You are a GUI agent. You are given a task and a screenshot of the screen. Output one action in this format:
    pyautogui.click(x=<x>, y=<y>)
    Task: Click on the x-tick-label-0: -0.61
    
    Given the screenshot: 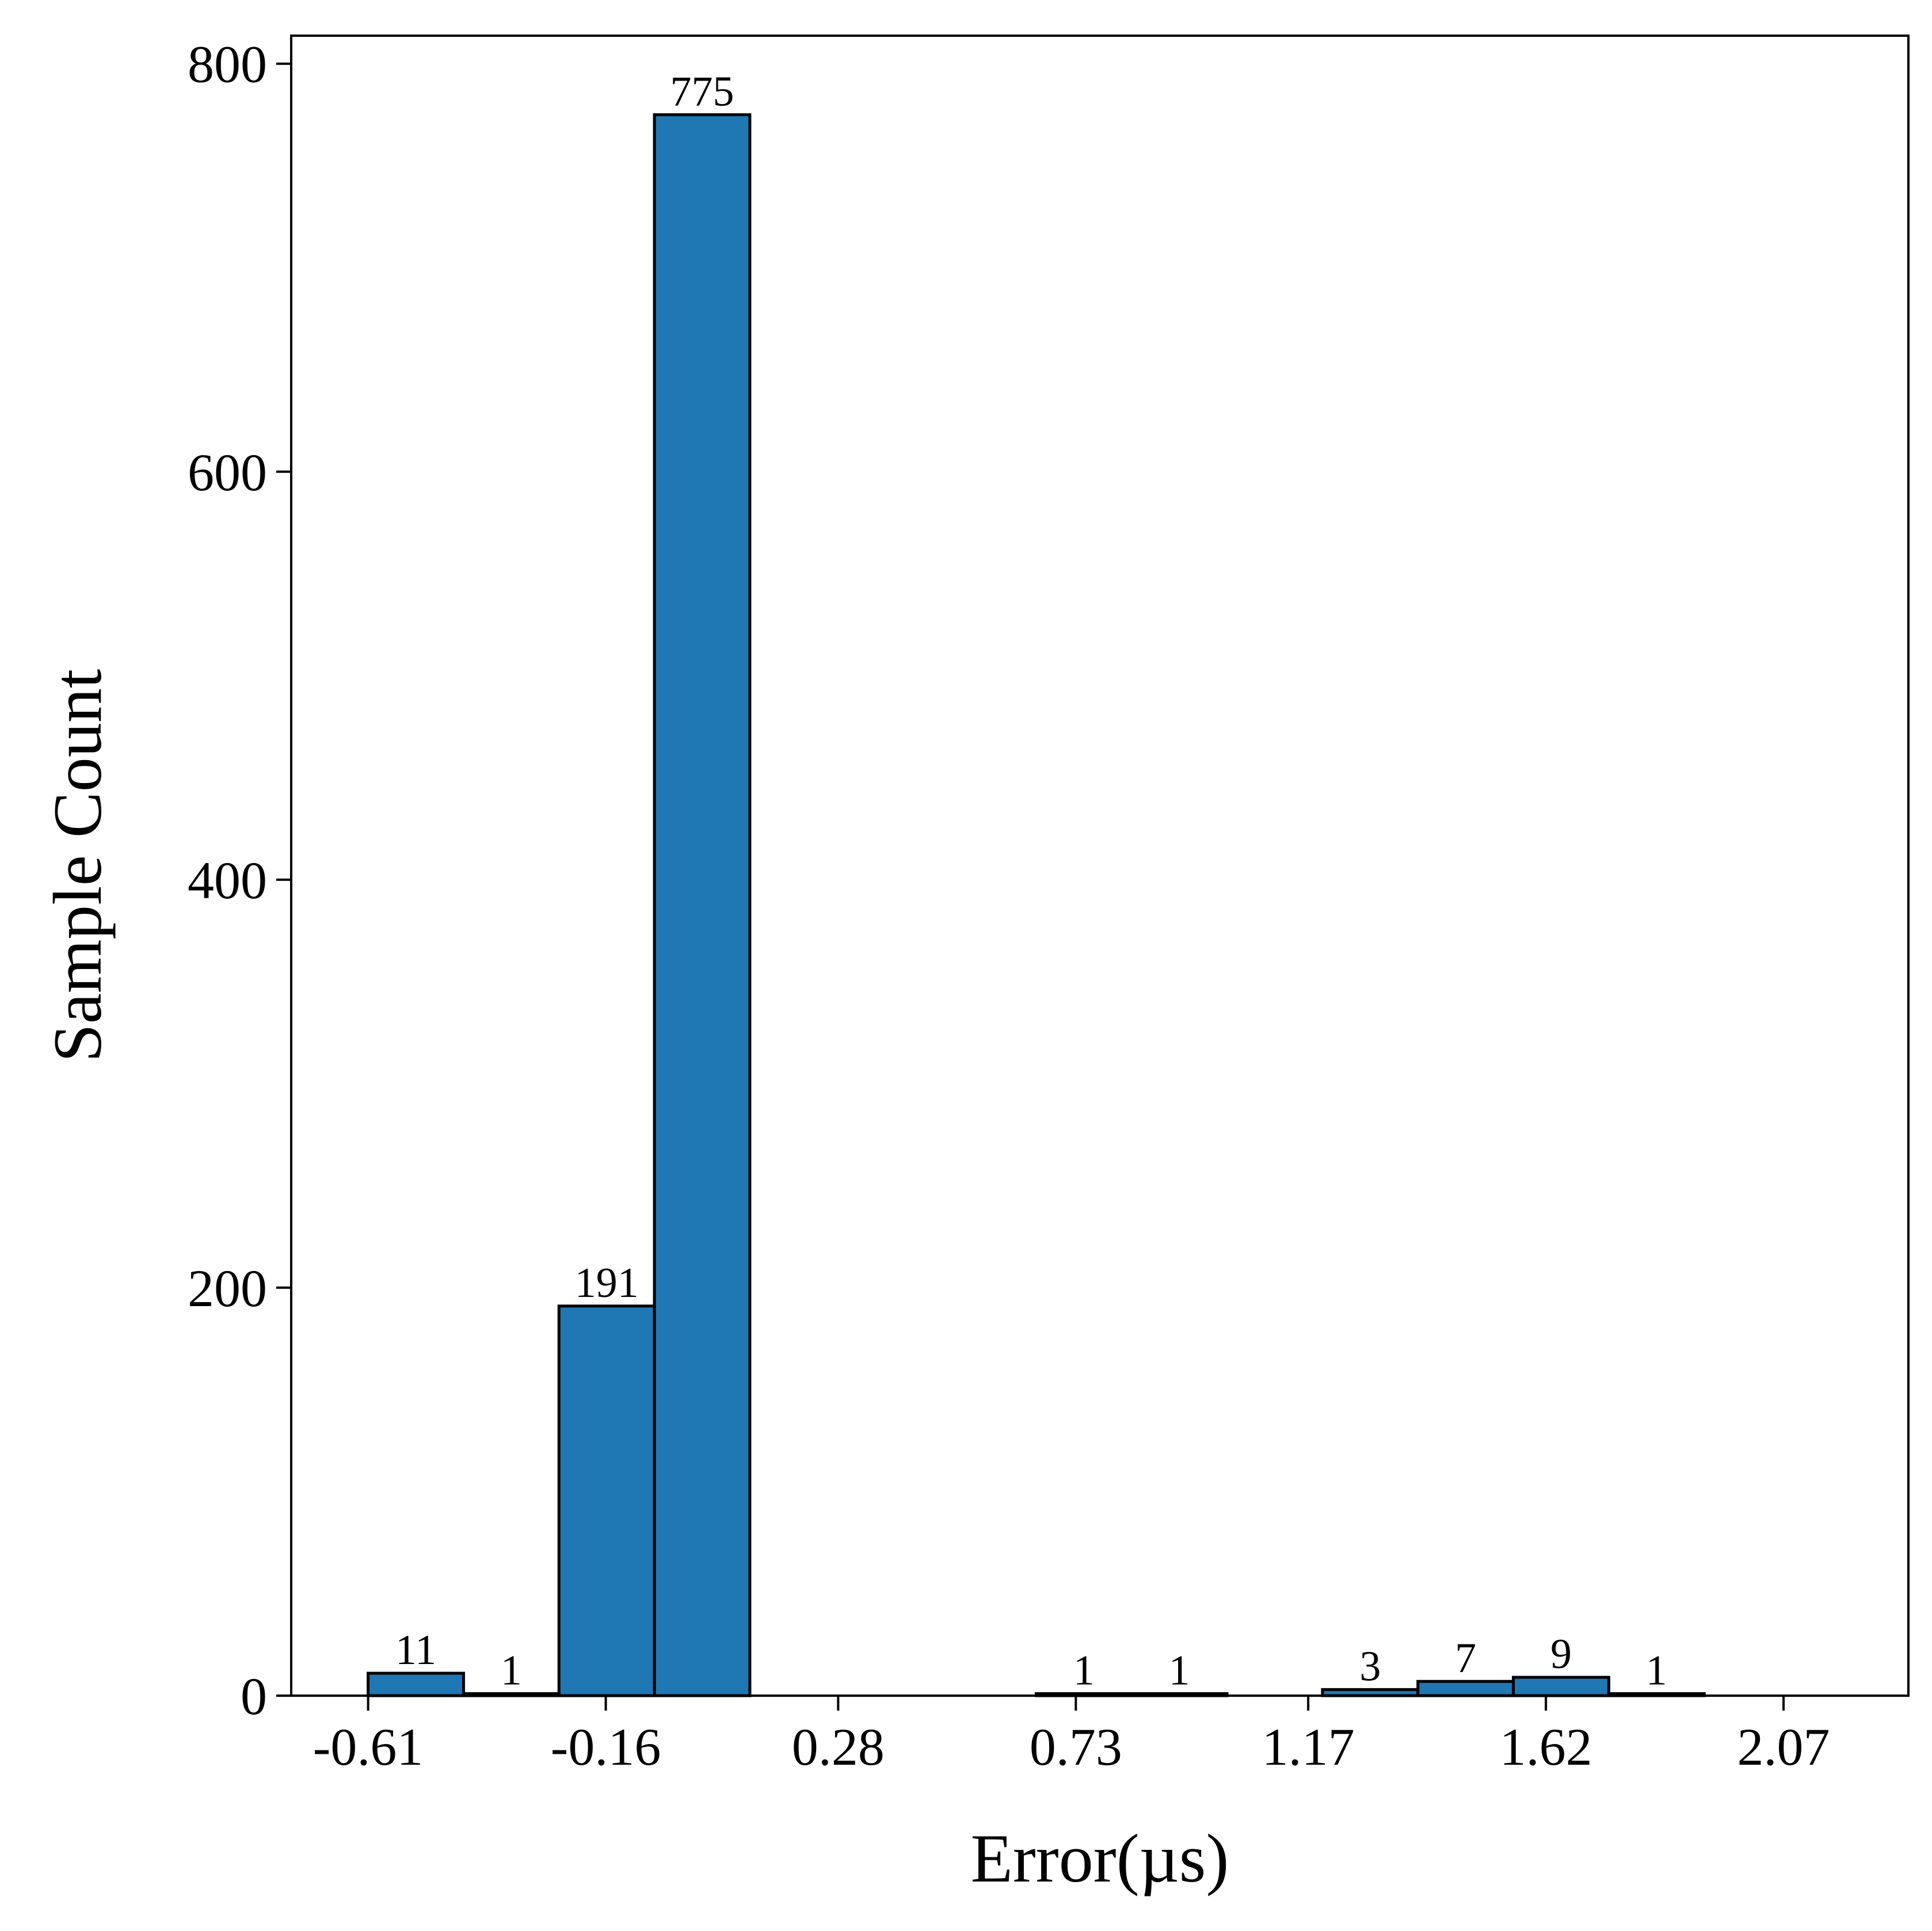 What is the action you would take?
    pyautogui.click(x=368, y=1747)
    